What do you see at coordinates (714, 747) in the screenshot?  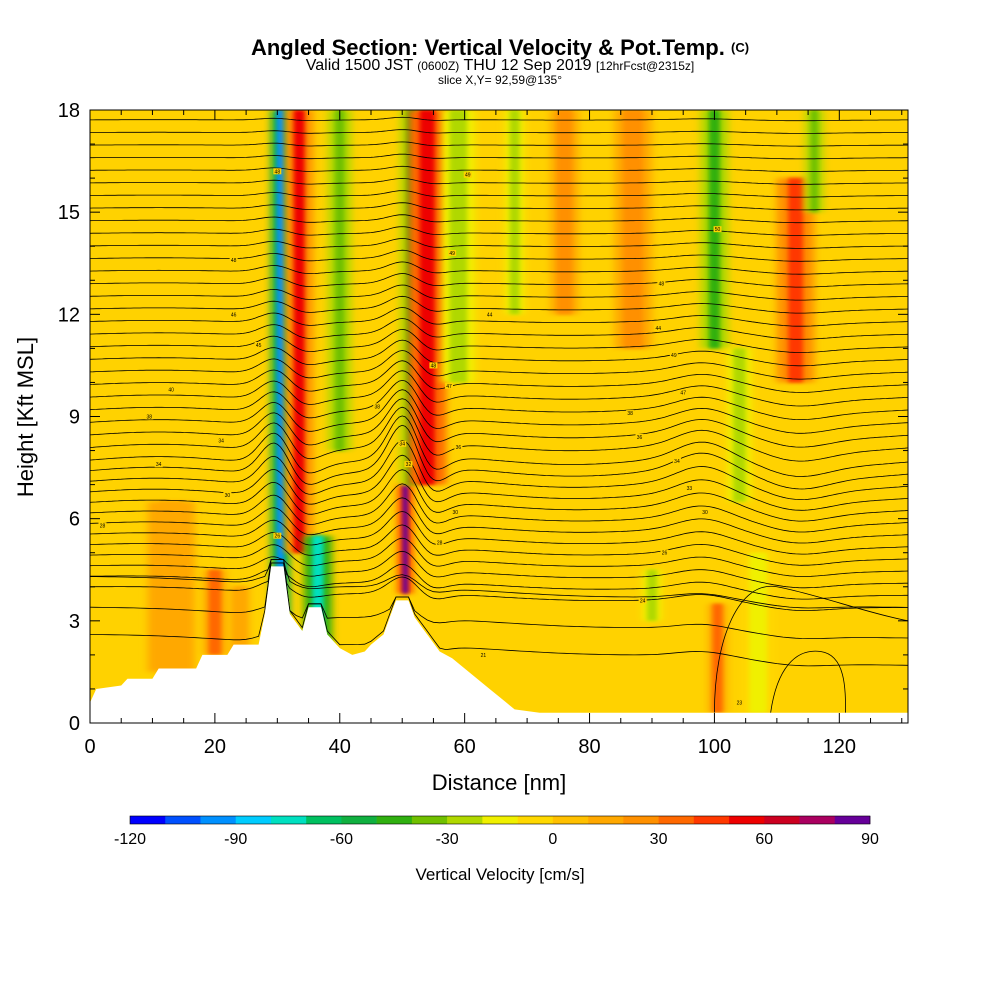 I see `x-tick-label-100: 100` at bounding box center [714, 747].